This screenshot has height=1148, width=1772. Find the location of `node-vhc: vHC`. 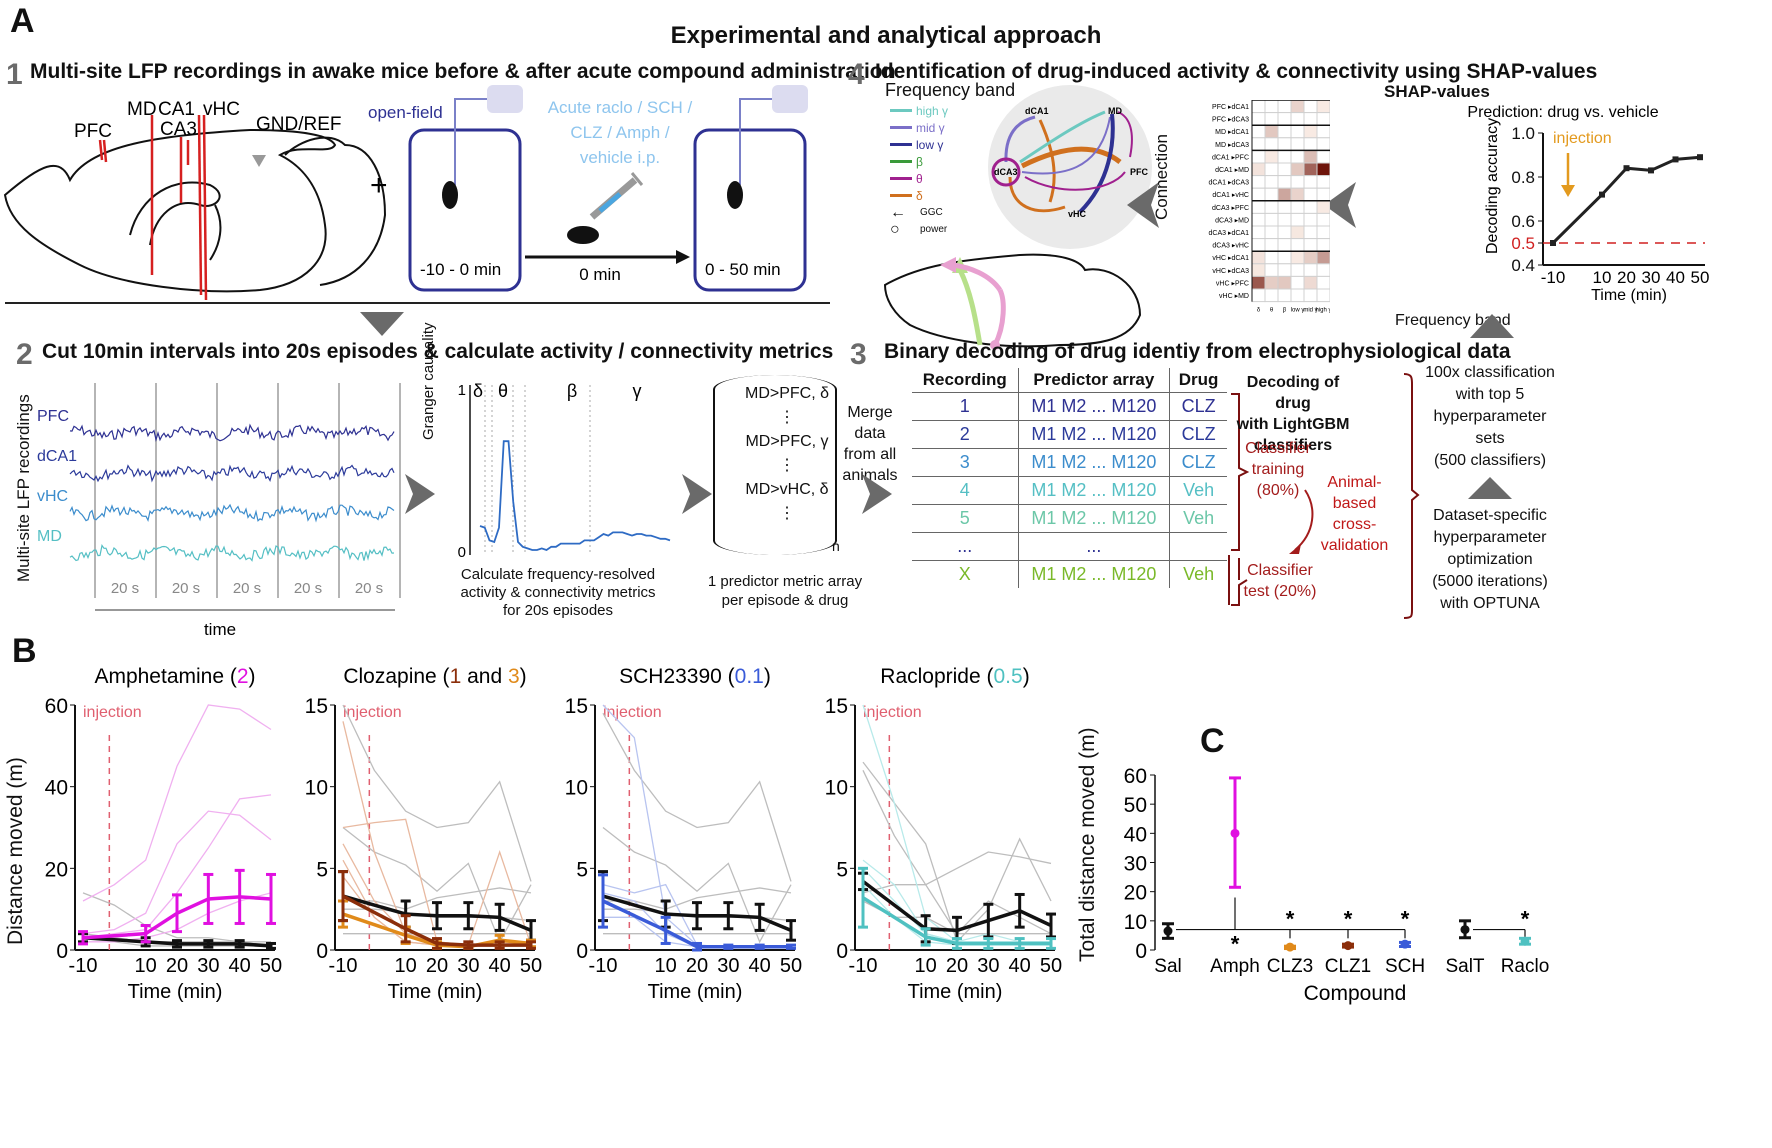

node-vhc: vHC is located at coordinates (1077, 214).